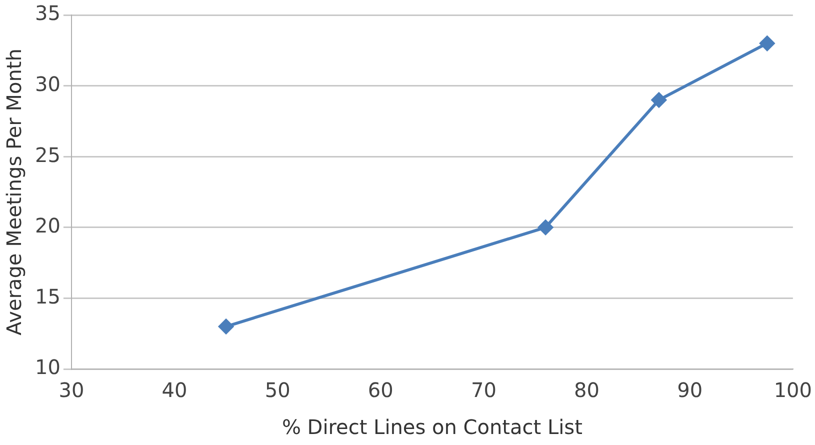 The width and height of the screenshot is (815, 445). Describe the element at coordinates (793, 390) in the screenshot. I see `x-tick-label: 100` at that location.